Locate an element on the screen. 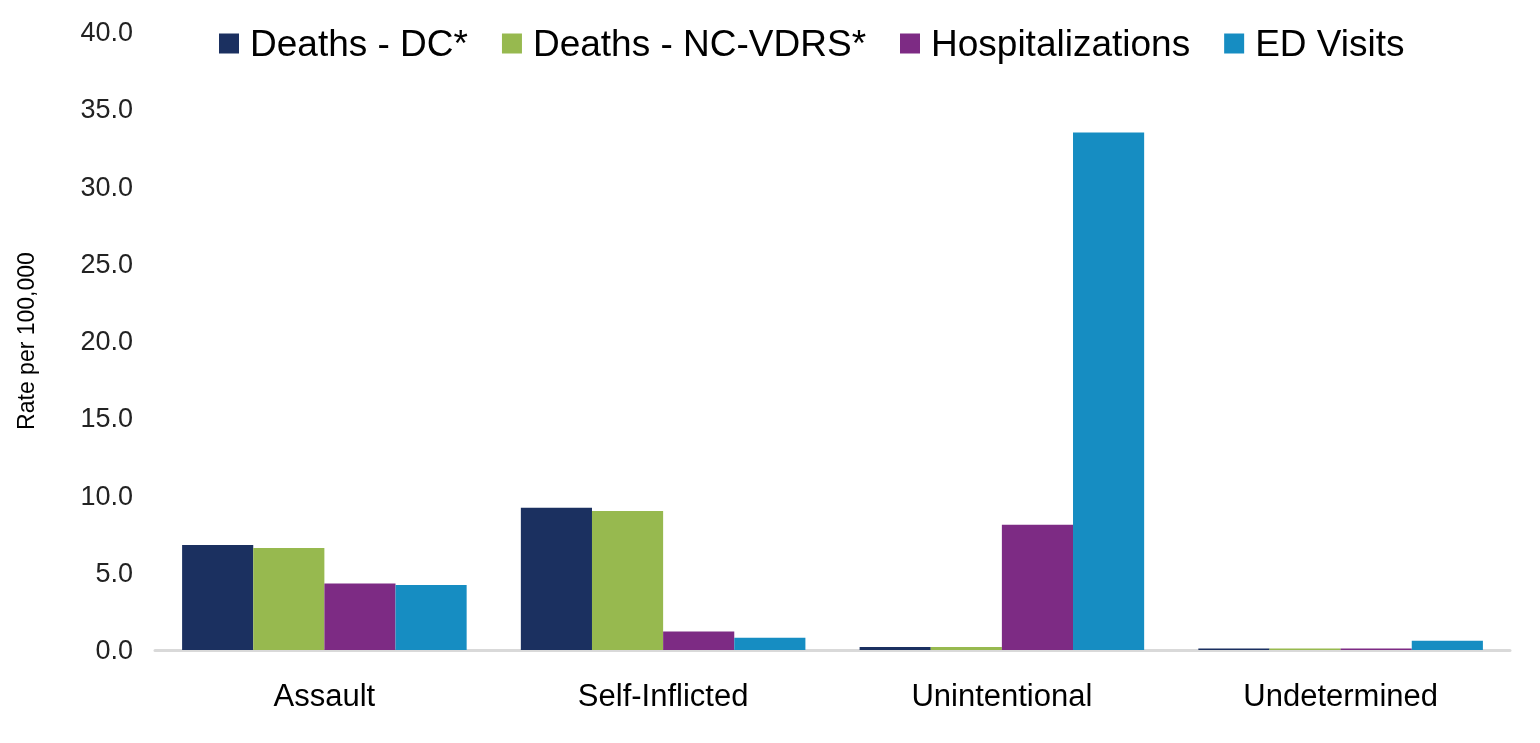 The width and height of the screenshot is (1540, 743). x-tick-label: Undetermined is located at coordinates (1340, 695).